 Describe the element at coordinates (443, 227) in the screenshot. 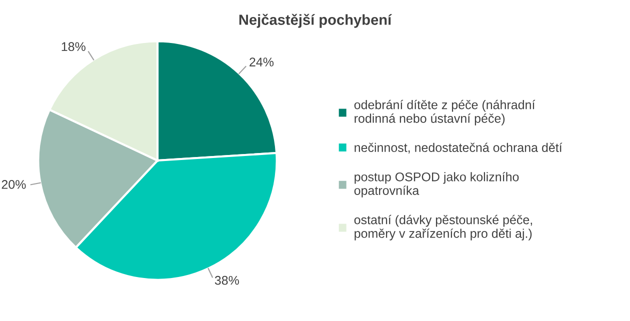

I see `legend-label: ostatní (dávky pěstounské péče, poměry v zařízeních pro děti aj.)` at that location.